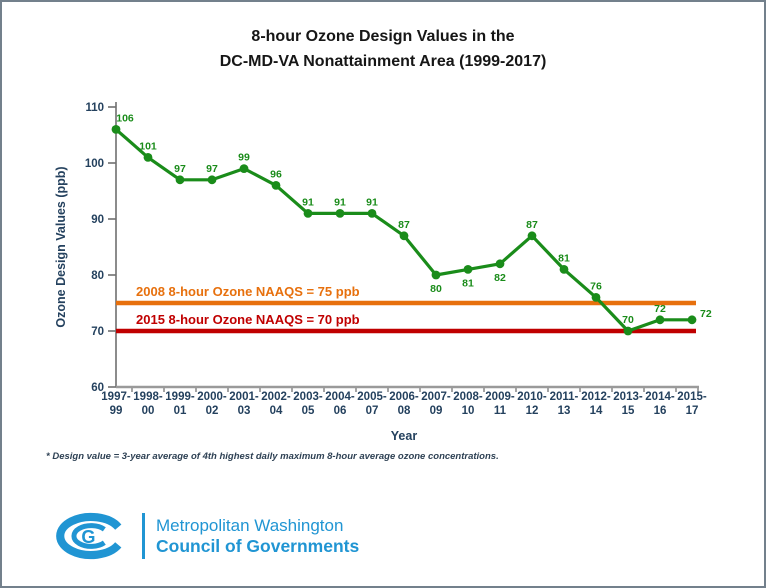  I want to click on naaqs-reference-label: 2015 8-hour Ozone NAAQS = 70 ppb, so click(248, 319).